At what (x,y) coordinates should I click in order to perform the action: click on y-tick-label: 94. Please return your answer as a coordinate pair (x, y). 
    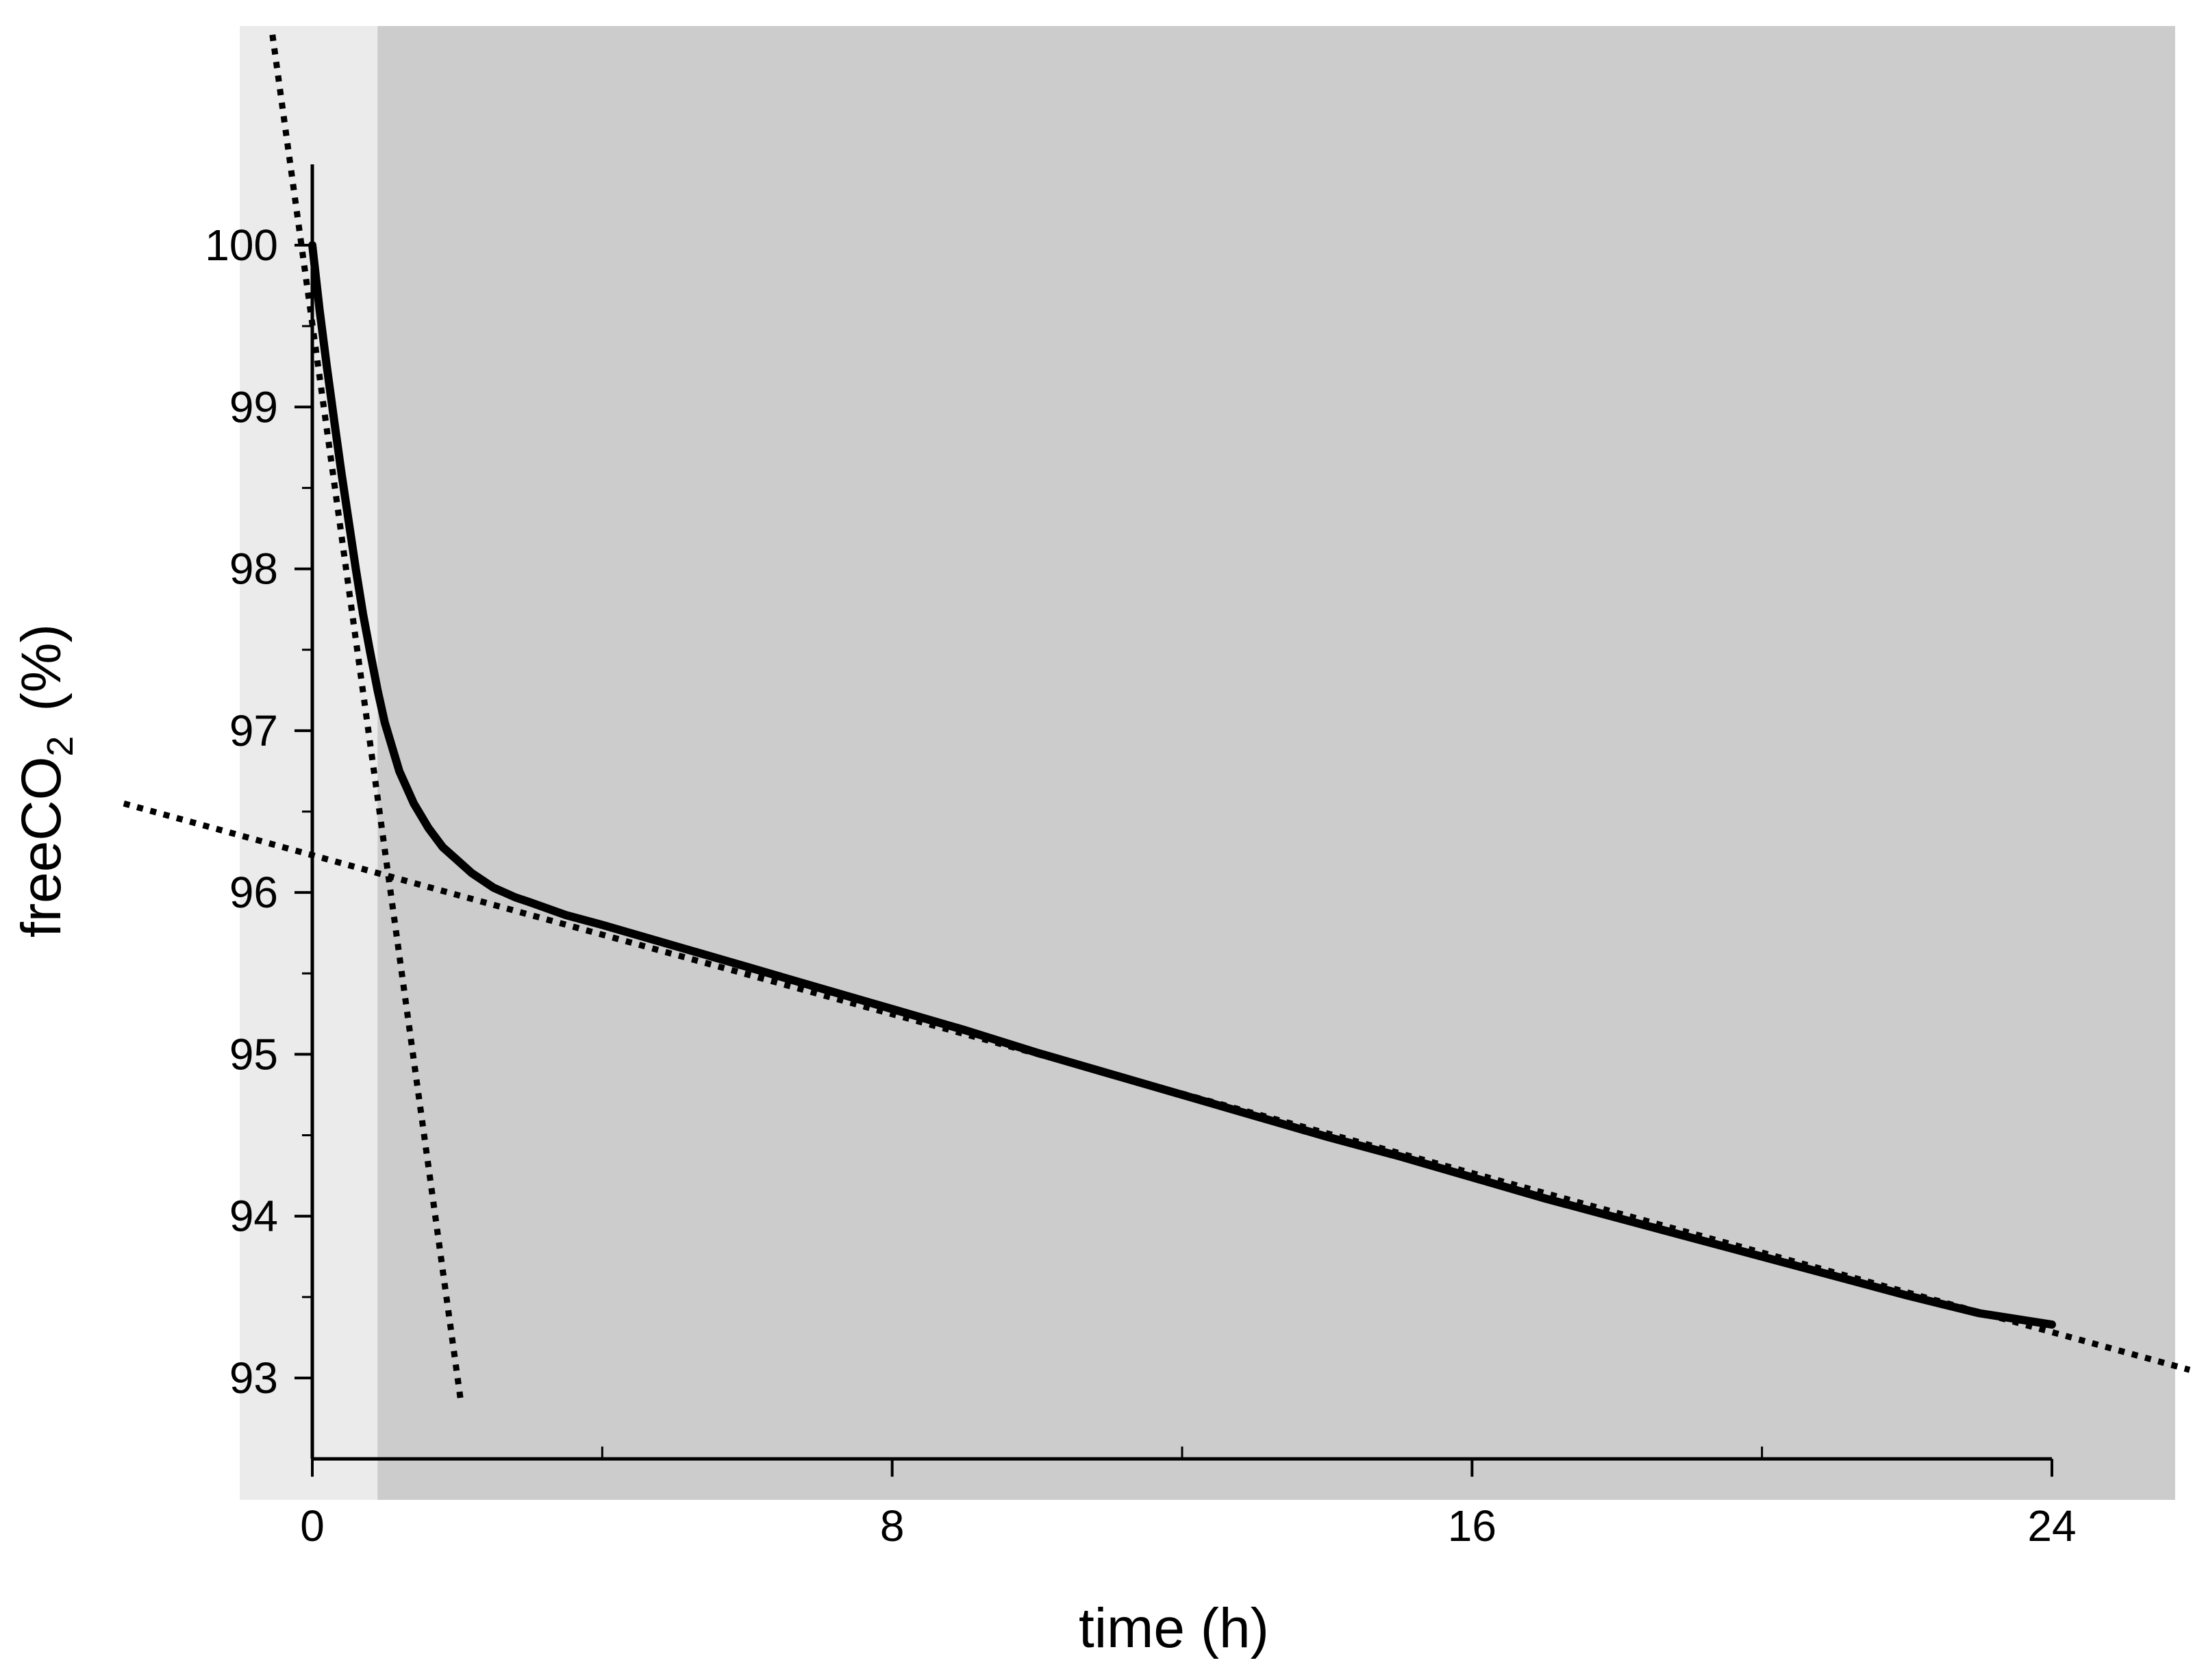
    Looking at the image, I should click on (253, 1216).